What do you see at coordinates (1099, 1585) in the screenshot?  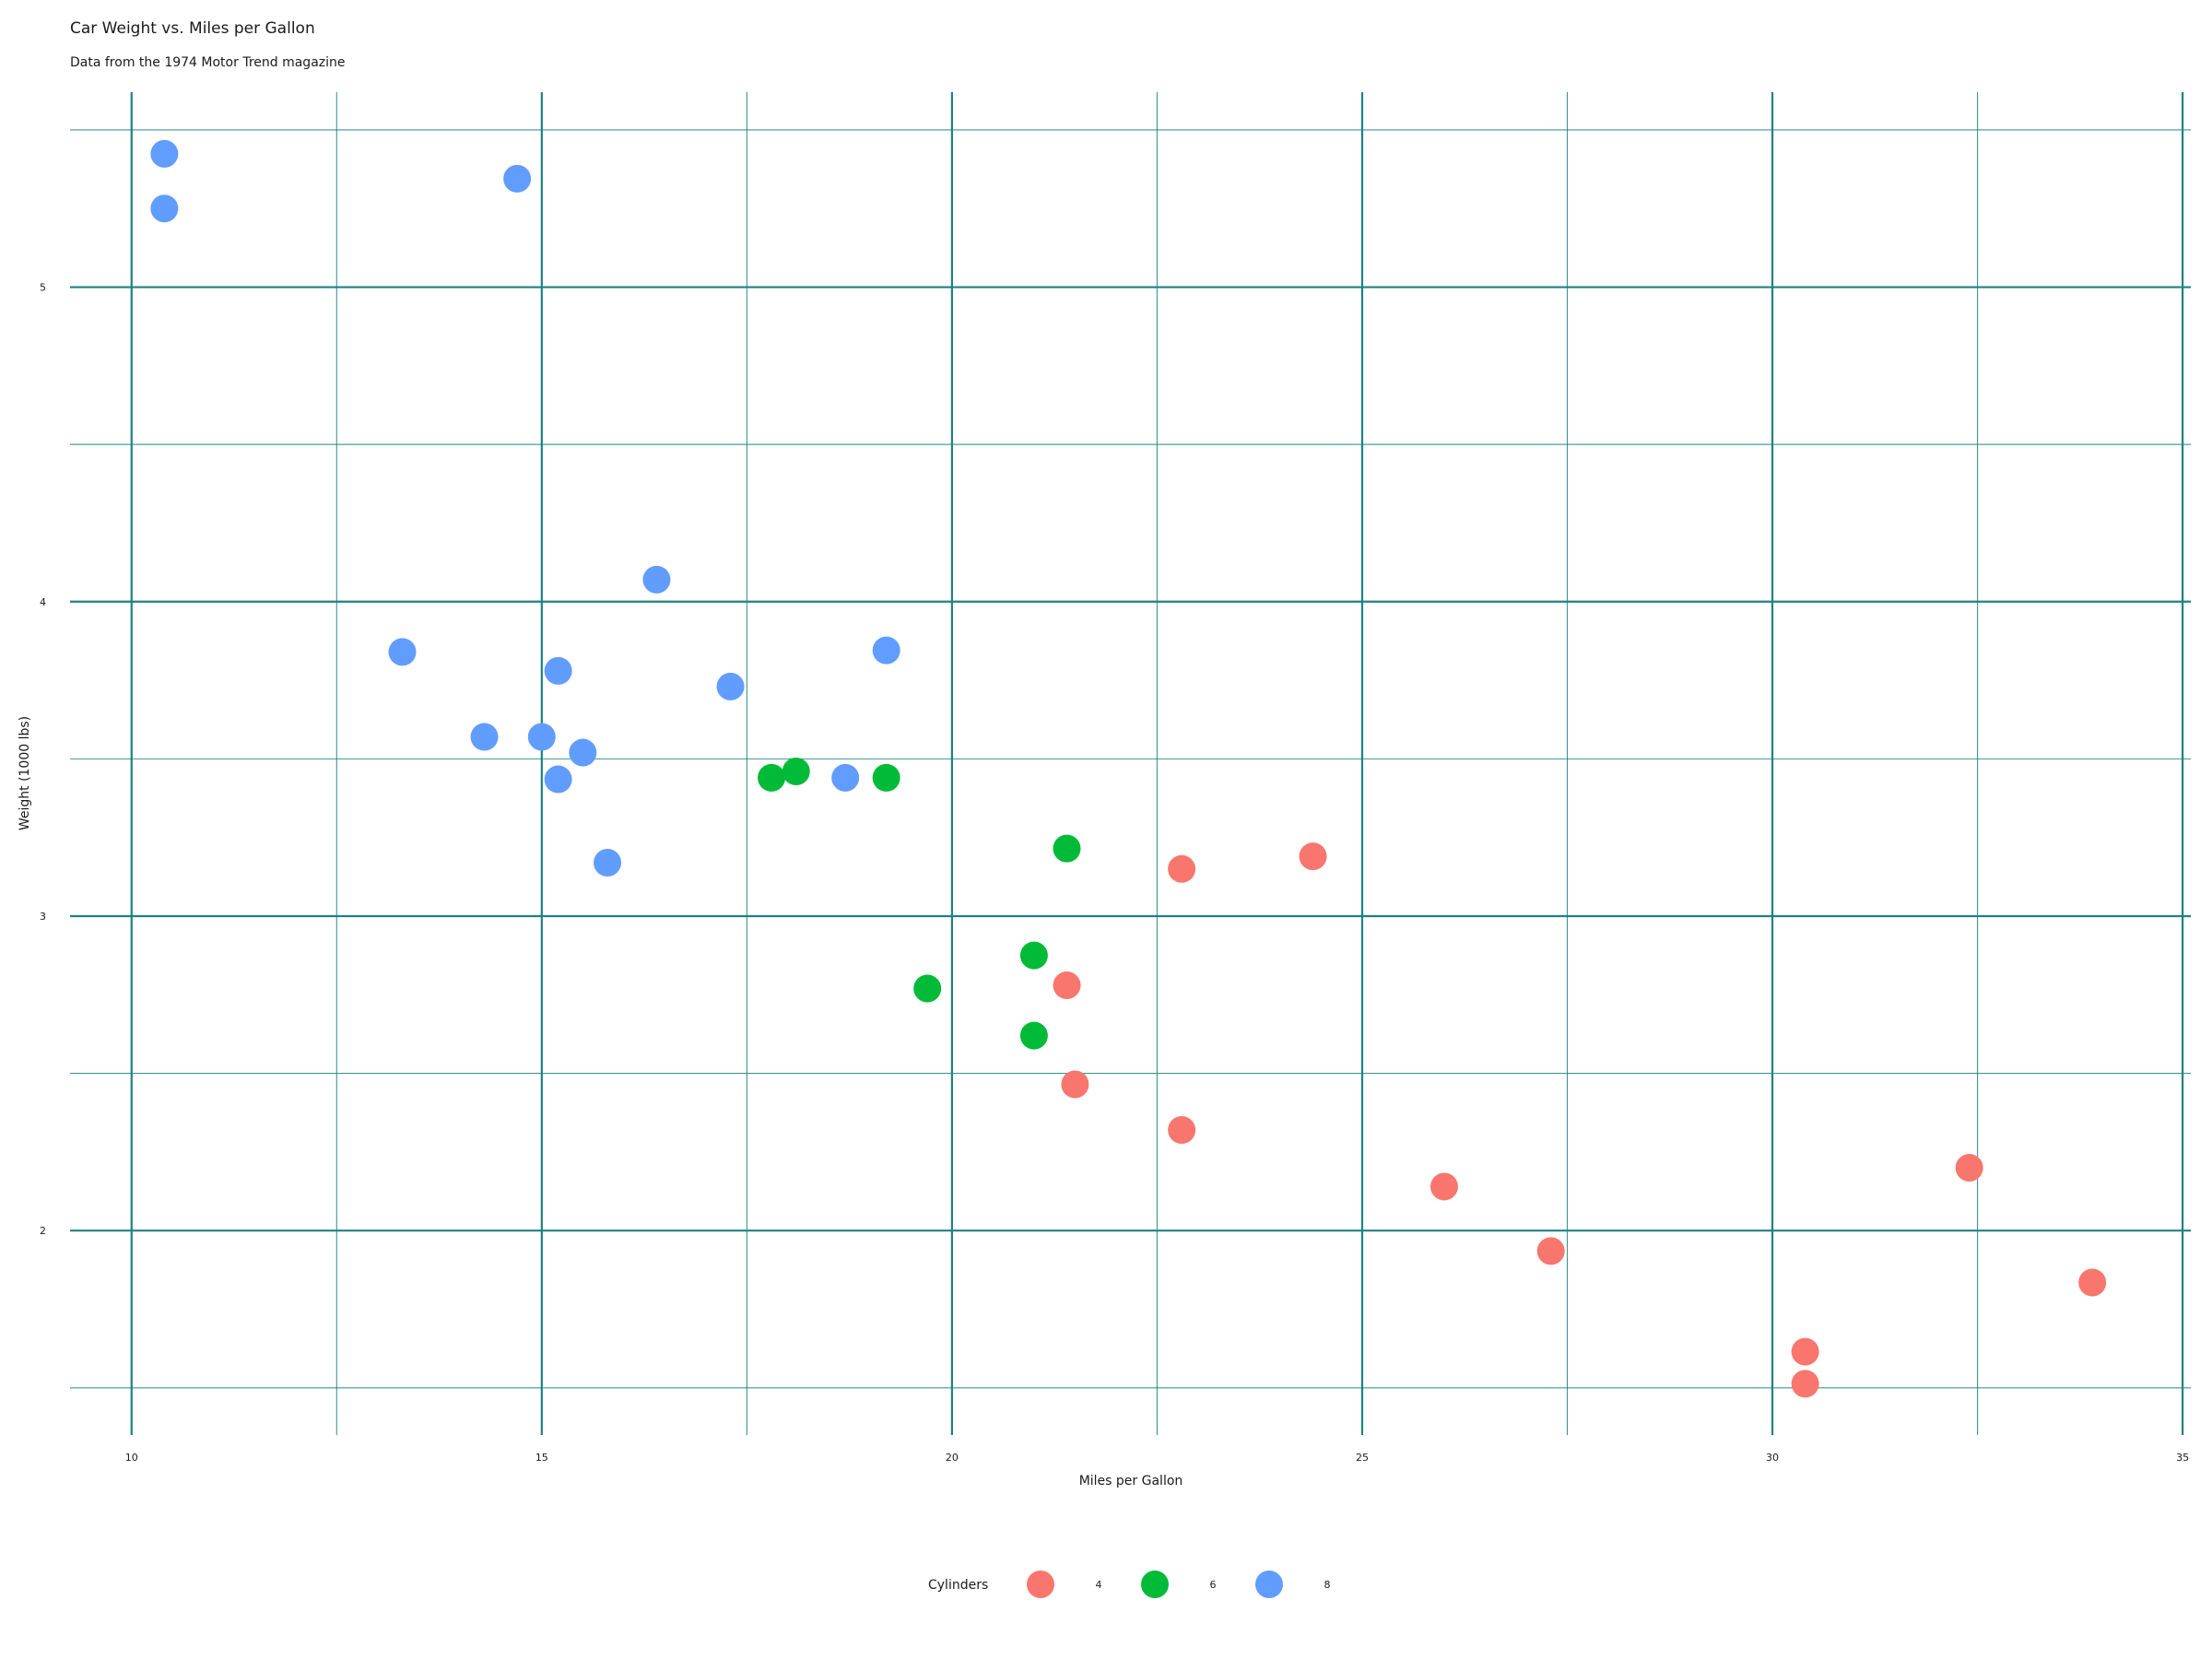 I see `legend-label: 4` at bounding box center [1099, 1585].